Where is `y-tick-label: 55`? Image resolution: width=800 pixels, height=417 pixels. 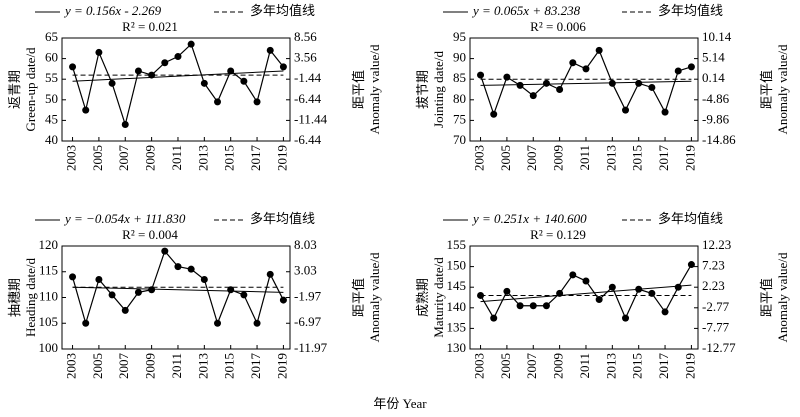 y-tick-label: 55 is located at coordinates (51, 77).